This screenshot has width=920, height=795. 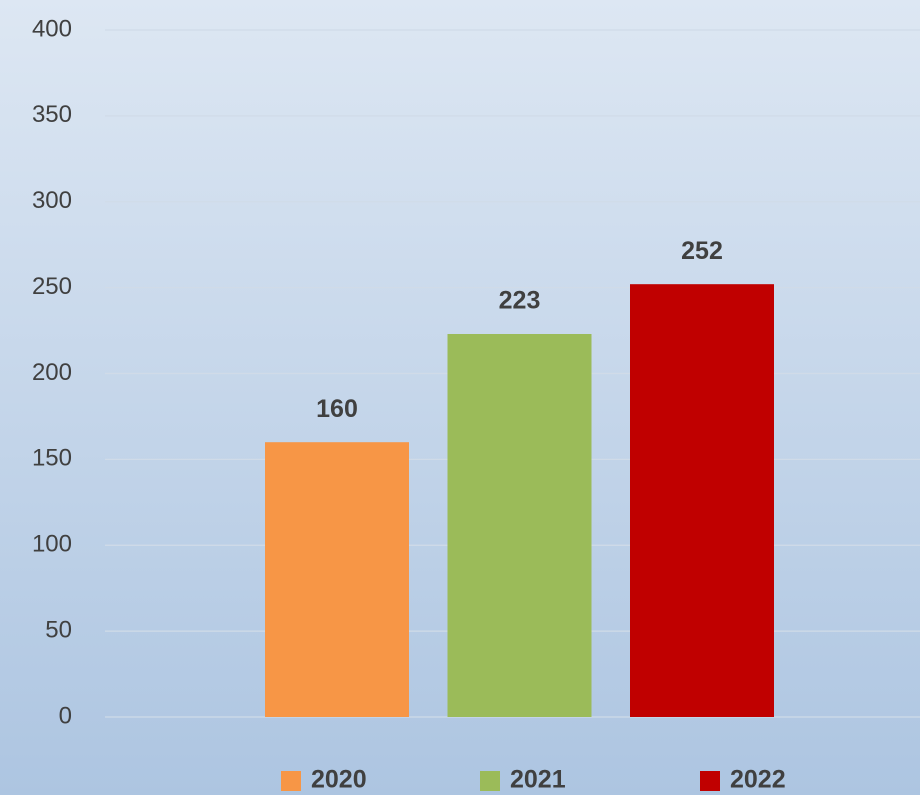 What do you see at coordinates (339, 780) in the screenshot?
I see `legend-label: 2020` at bounding box center [339, 780].